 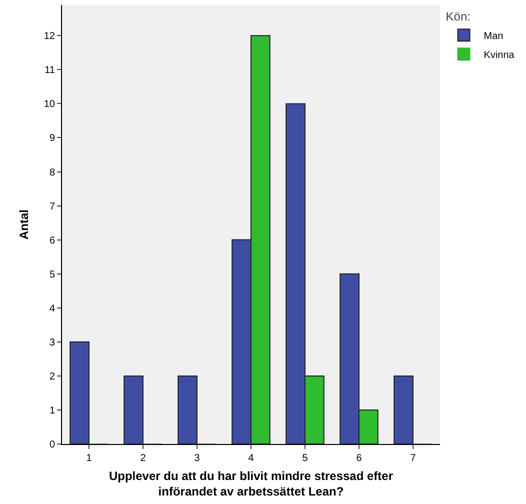 I want to click on y-tick-label: 4, so click(x=52, y=308).